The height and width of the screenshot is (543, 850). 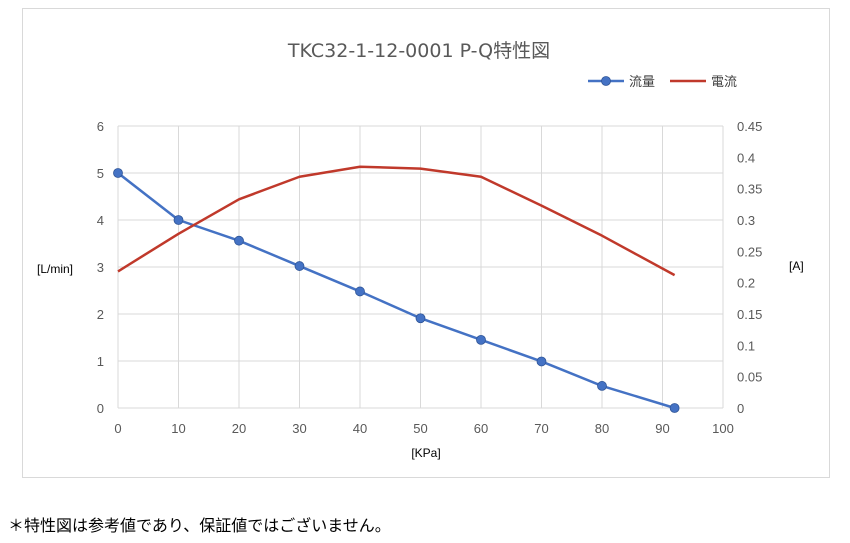 I want to click on x-tick-label: 0, so click(x=117, y=428).